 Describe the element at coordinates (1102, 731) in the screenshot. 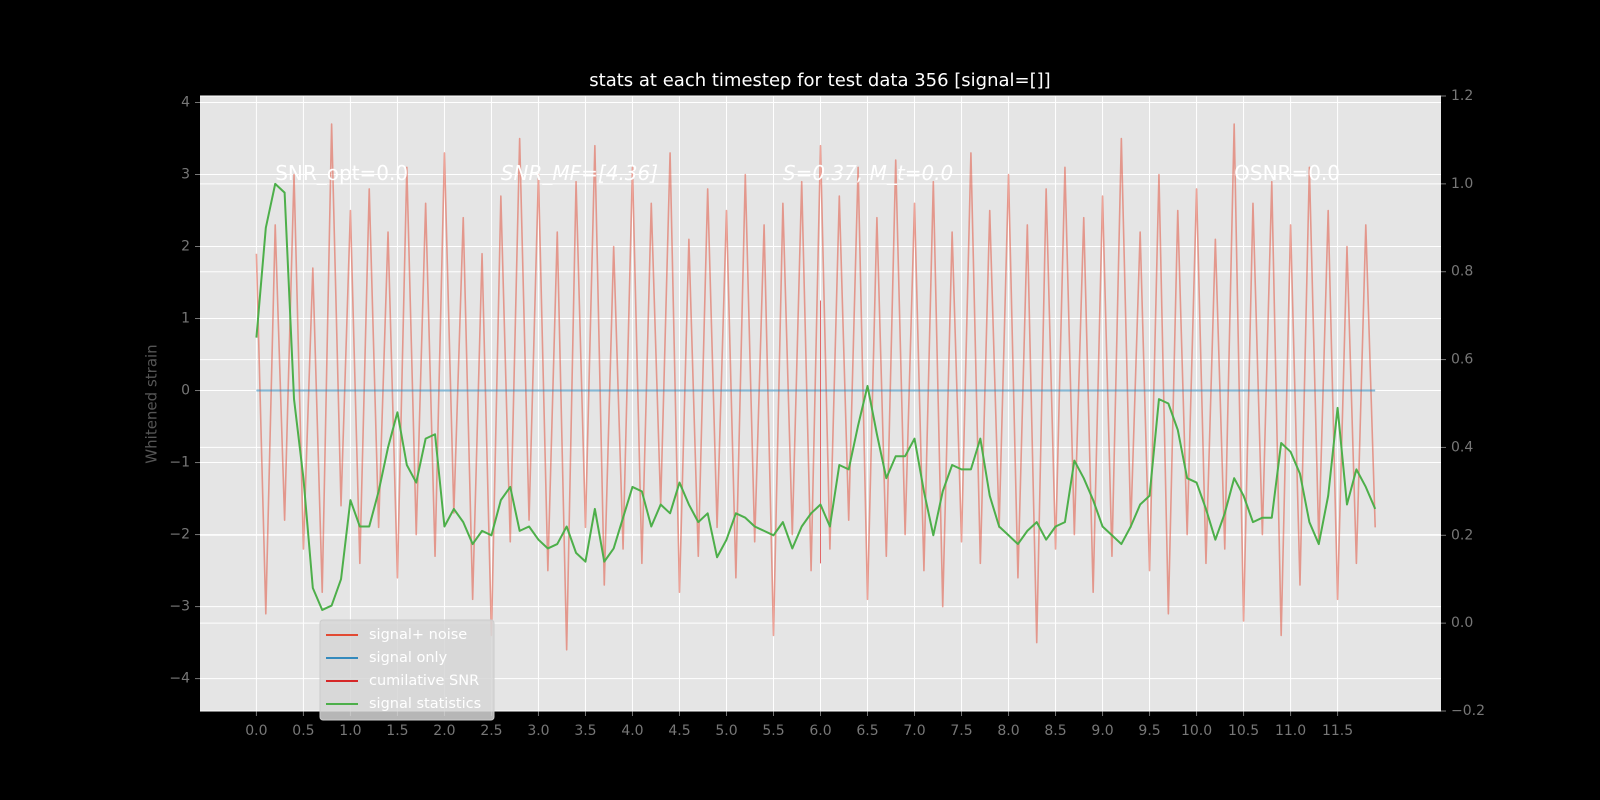

I see `x-tick-label: 9.0` at that location.